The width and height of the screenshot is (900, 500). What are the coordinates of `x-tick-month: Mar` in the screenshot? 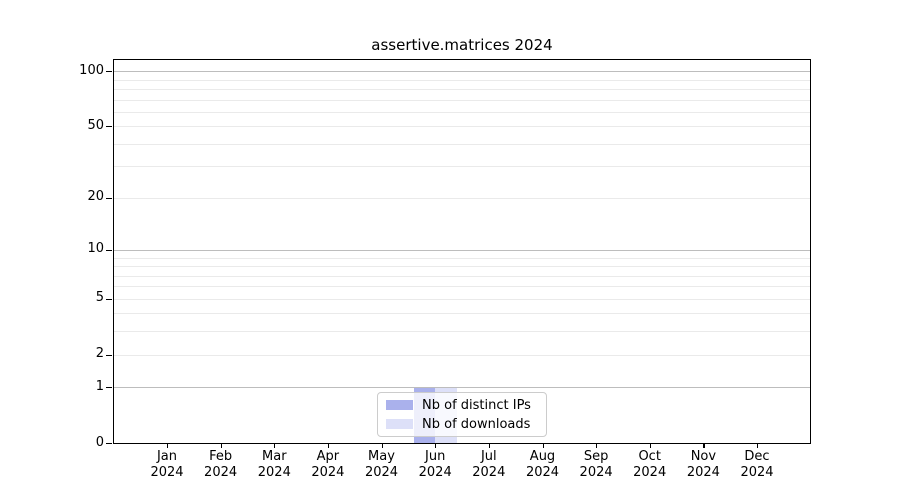 It's located at (274, 456).